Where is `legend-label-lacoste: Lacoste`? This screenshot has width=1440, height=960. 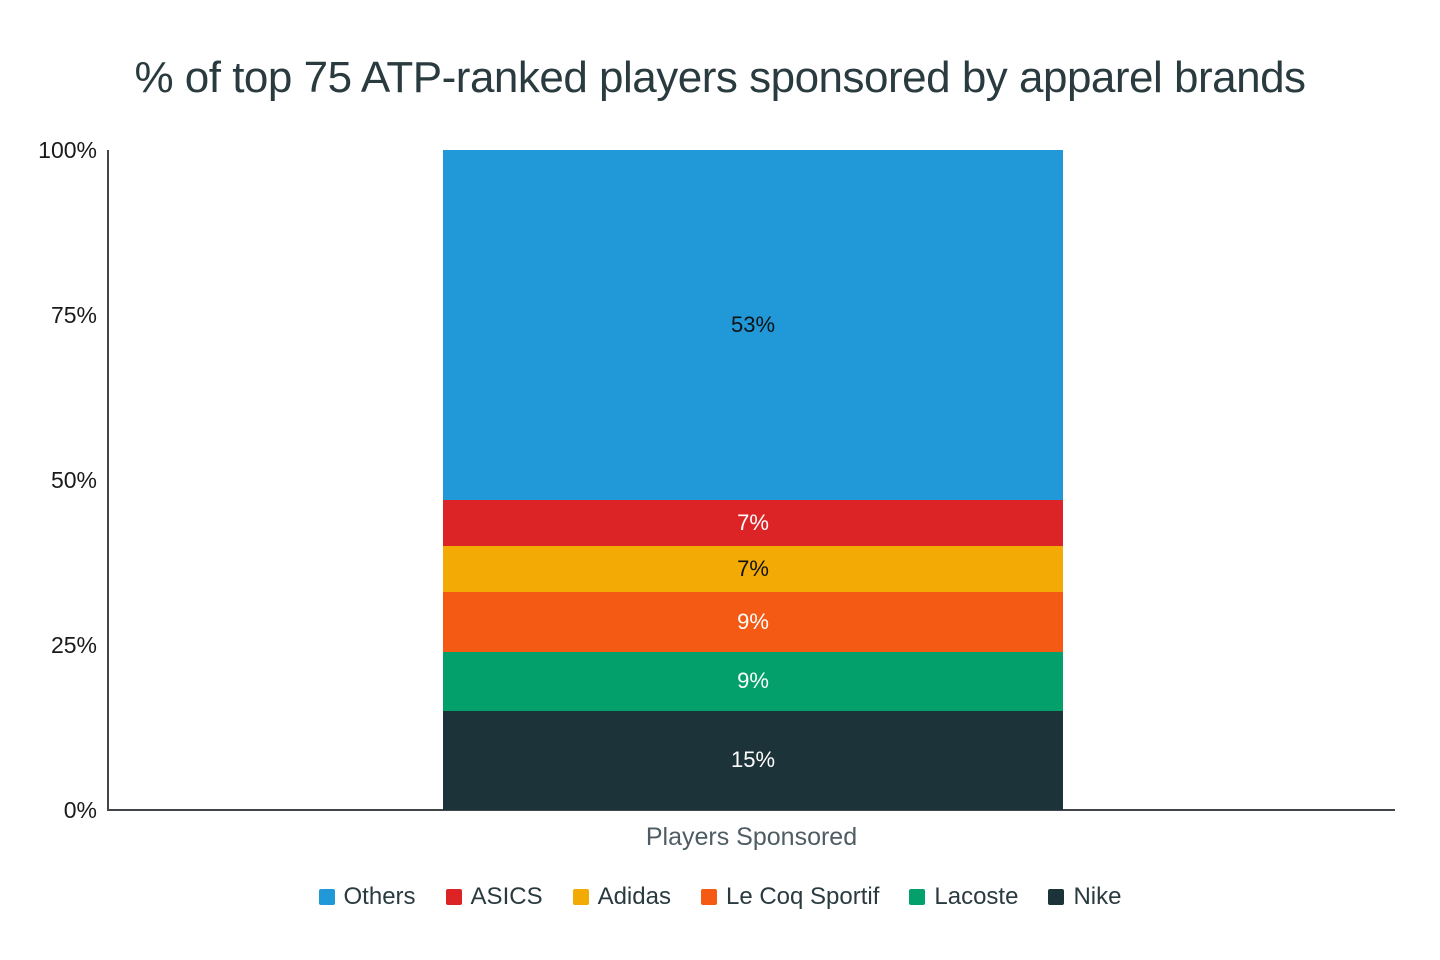
legend-label-lacoste: Lacoste is located at coordinates (976, 896).